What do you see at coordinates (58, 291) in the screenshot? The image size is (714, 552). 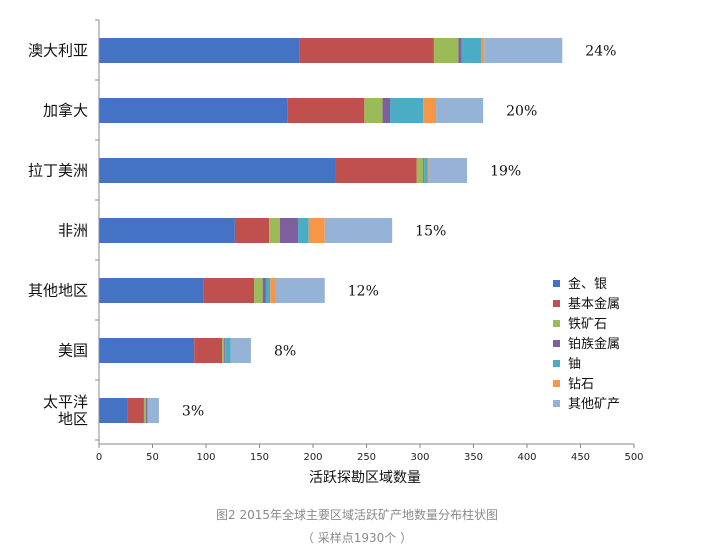 I see `category-label: 其他地区` at bounding box center [58, 291].